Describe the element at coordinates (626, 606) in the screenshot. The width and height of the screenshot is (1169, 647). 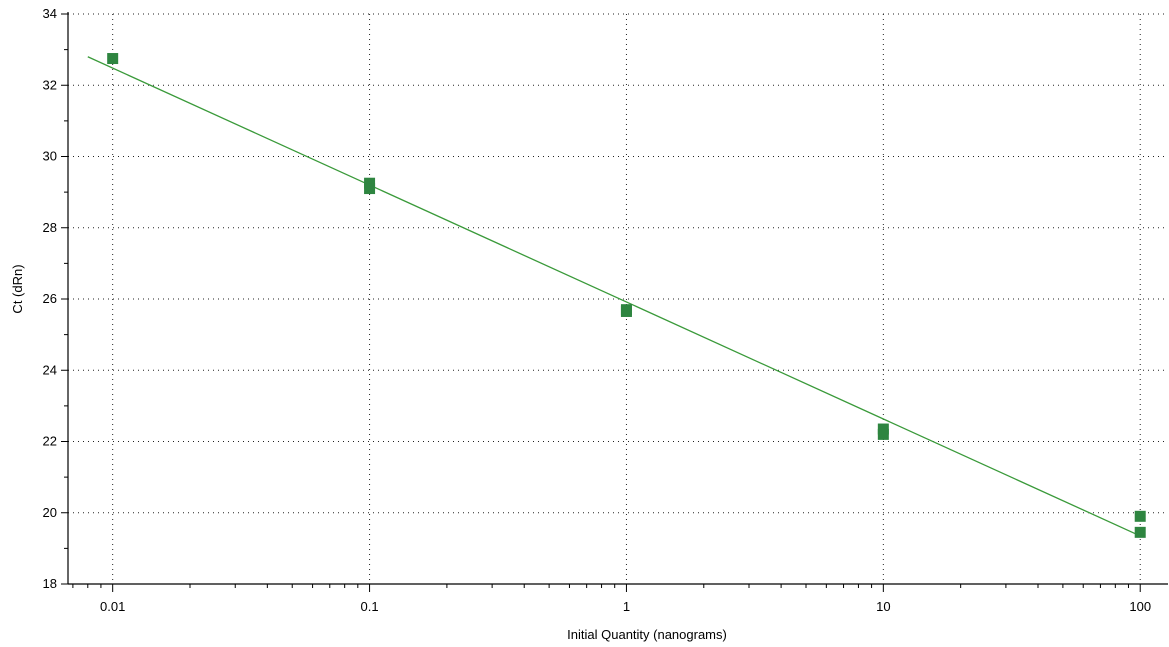
I see `x-tick-label: 1` at that location.